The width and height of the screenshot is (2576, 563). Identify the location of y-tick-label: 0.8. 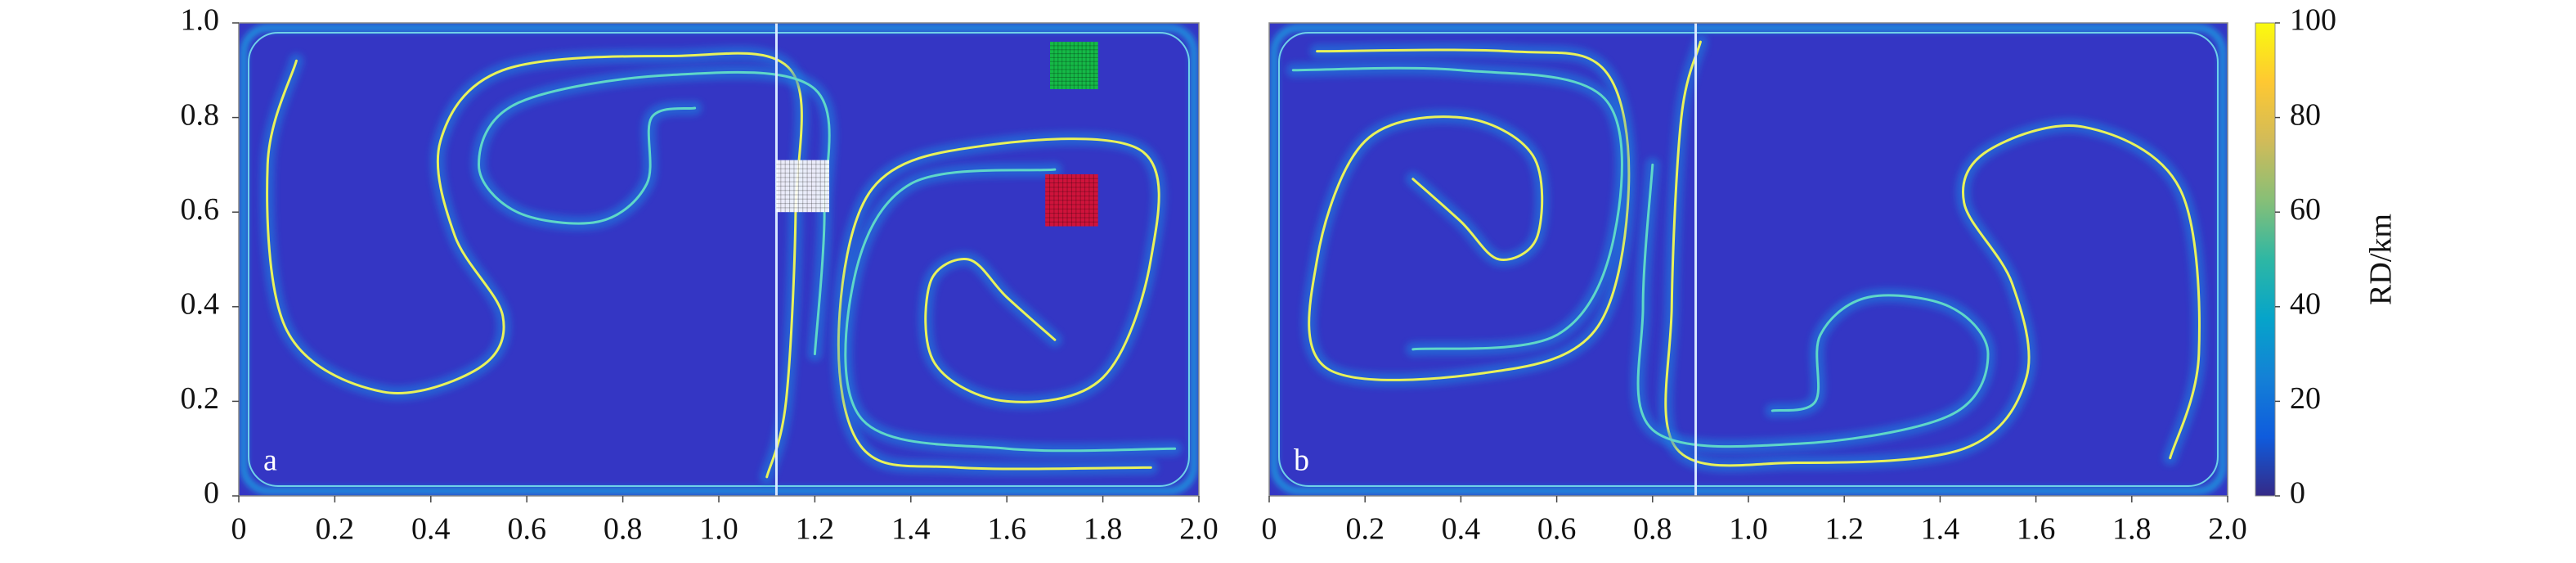
(200, 114).